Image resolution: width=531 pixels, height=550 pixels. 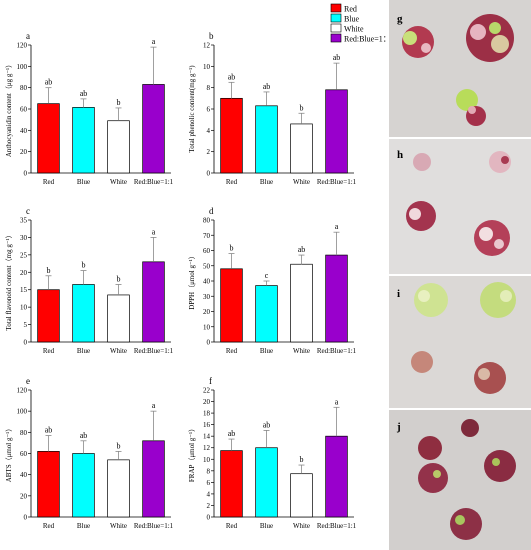 What do you see at coordinates (345, 18) in the screenshot?
I see `legend-item-blue: Blue` at bounding box center [345, 18].